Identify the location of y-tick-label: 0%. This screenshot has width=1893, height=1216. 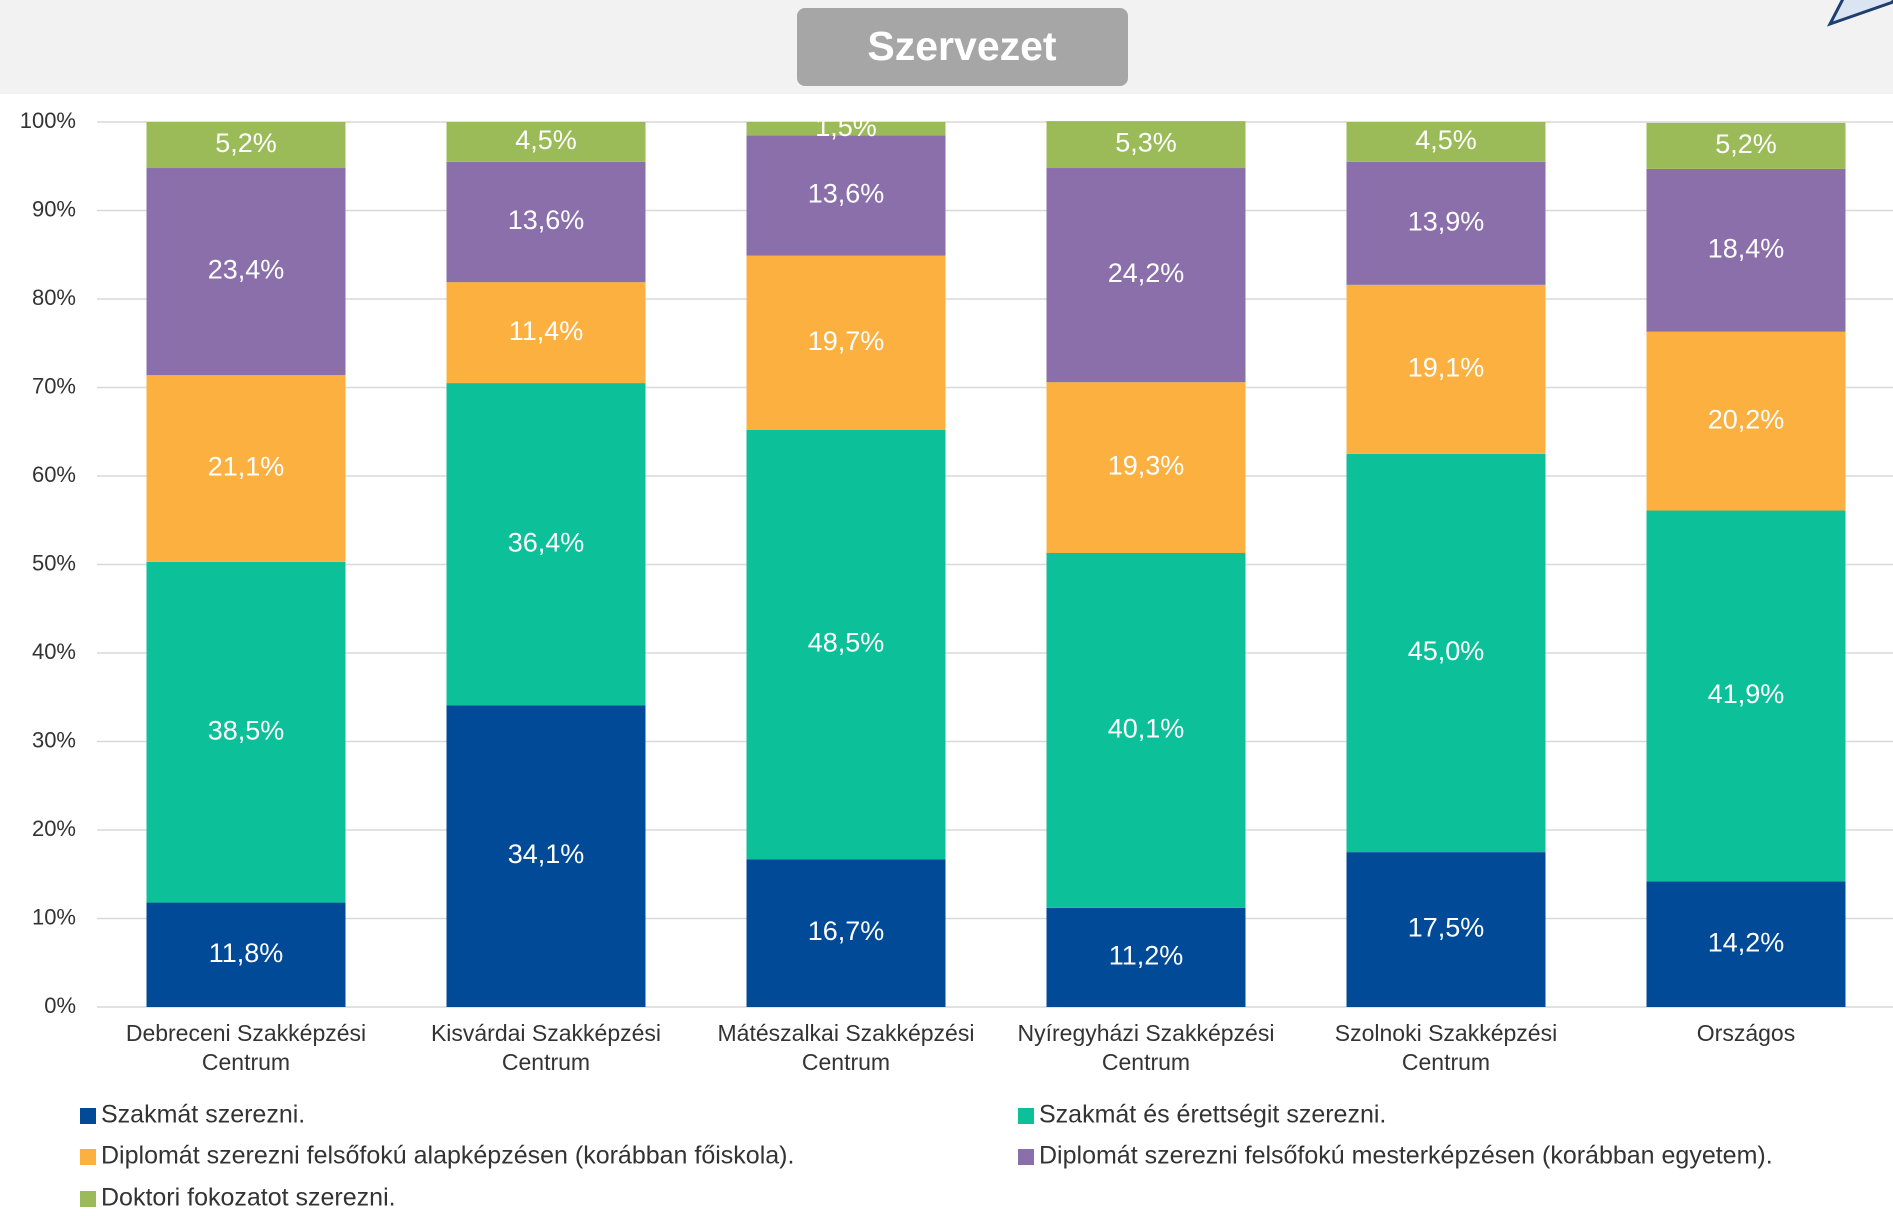
(60, 1005).